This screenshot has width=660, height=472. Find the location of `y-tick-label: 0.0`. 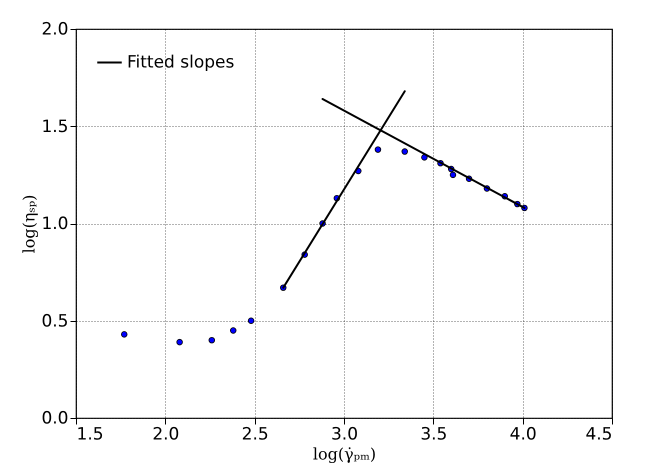

y-tick-label: 0.0 is located at coordinates (54, 418).